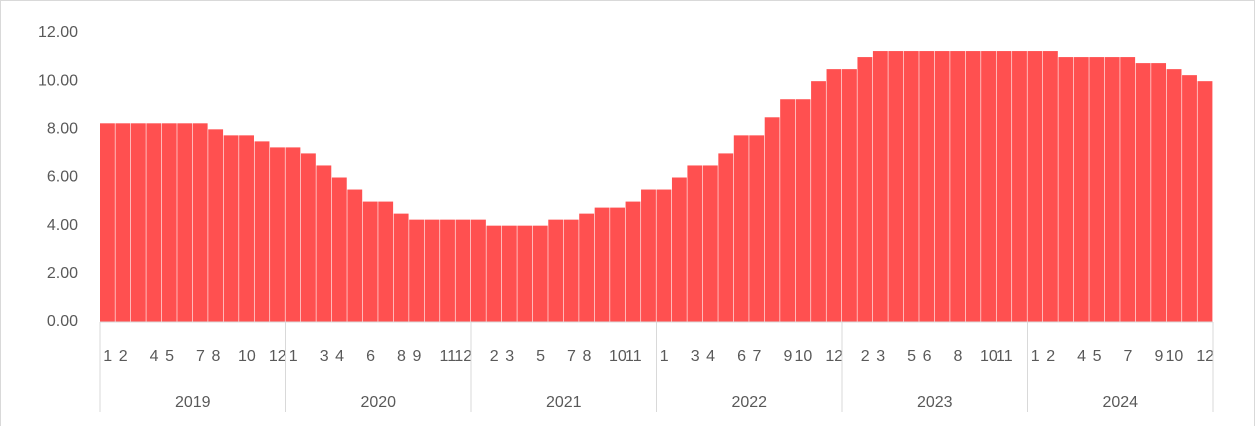 This screenshot has height=426, width=1255. Describe the element at coordinates (62, 225) in the screenshot. I see `y-tick-label: 4.00` at that location.